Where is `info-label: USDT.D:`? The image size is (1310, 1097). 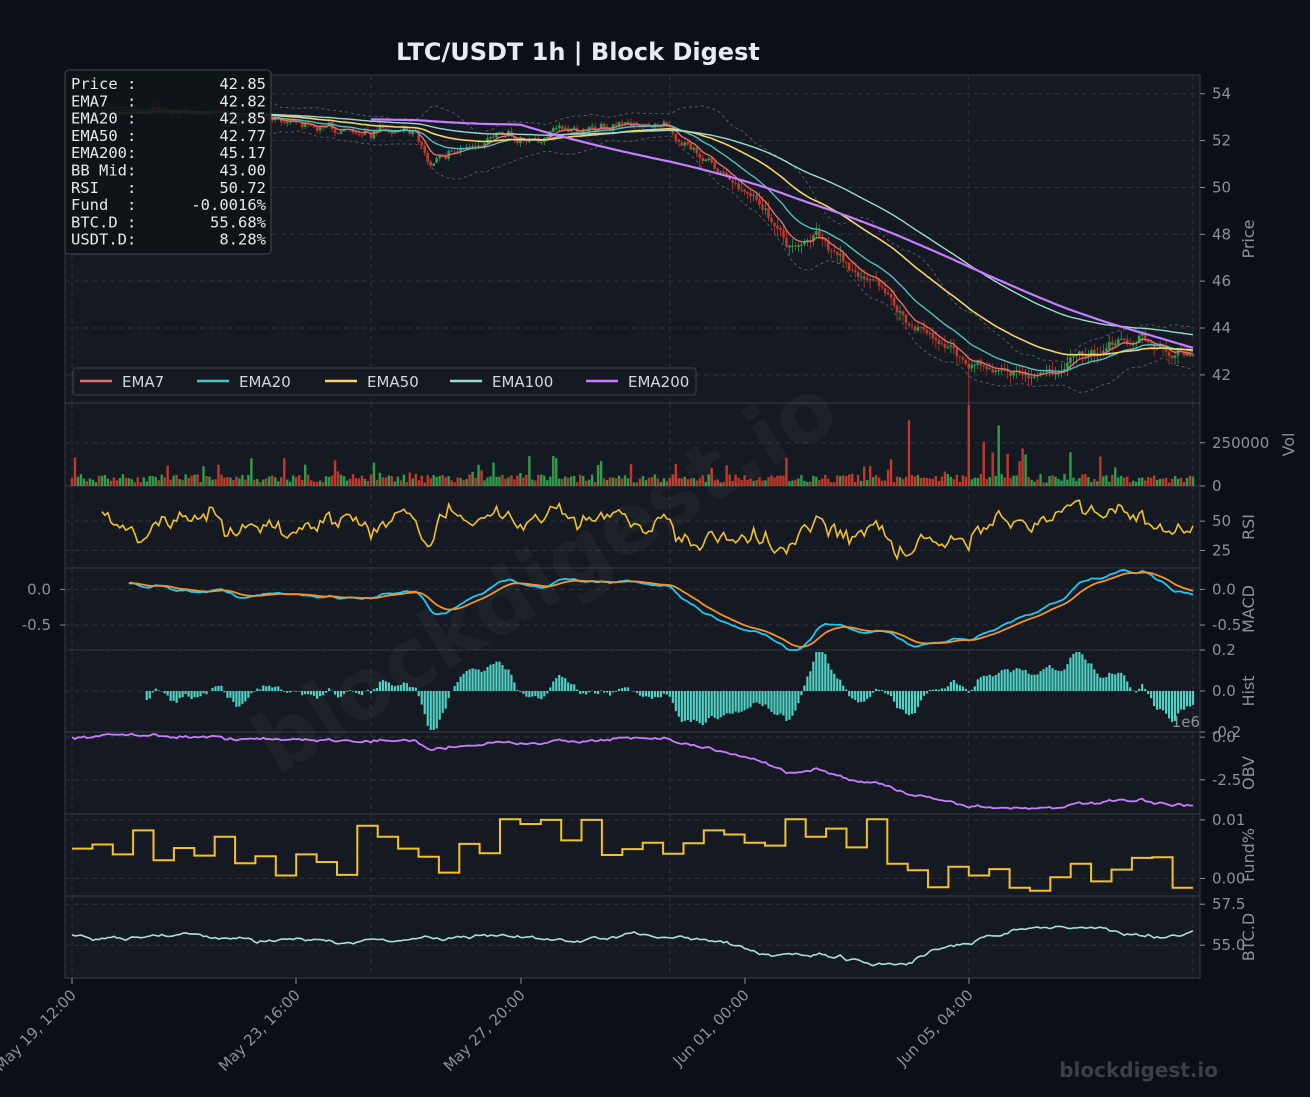
info-label: USDT.D: is located at coordinates (103, 240).